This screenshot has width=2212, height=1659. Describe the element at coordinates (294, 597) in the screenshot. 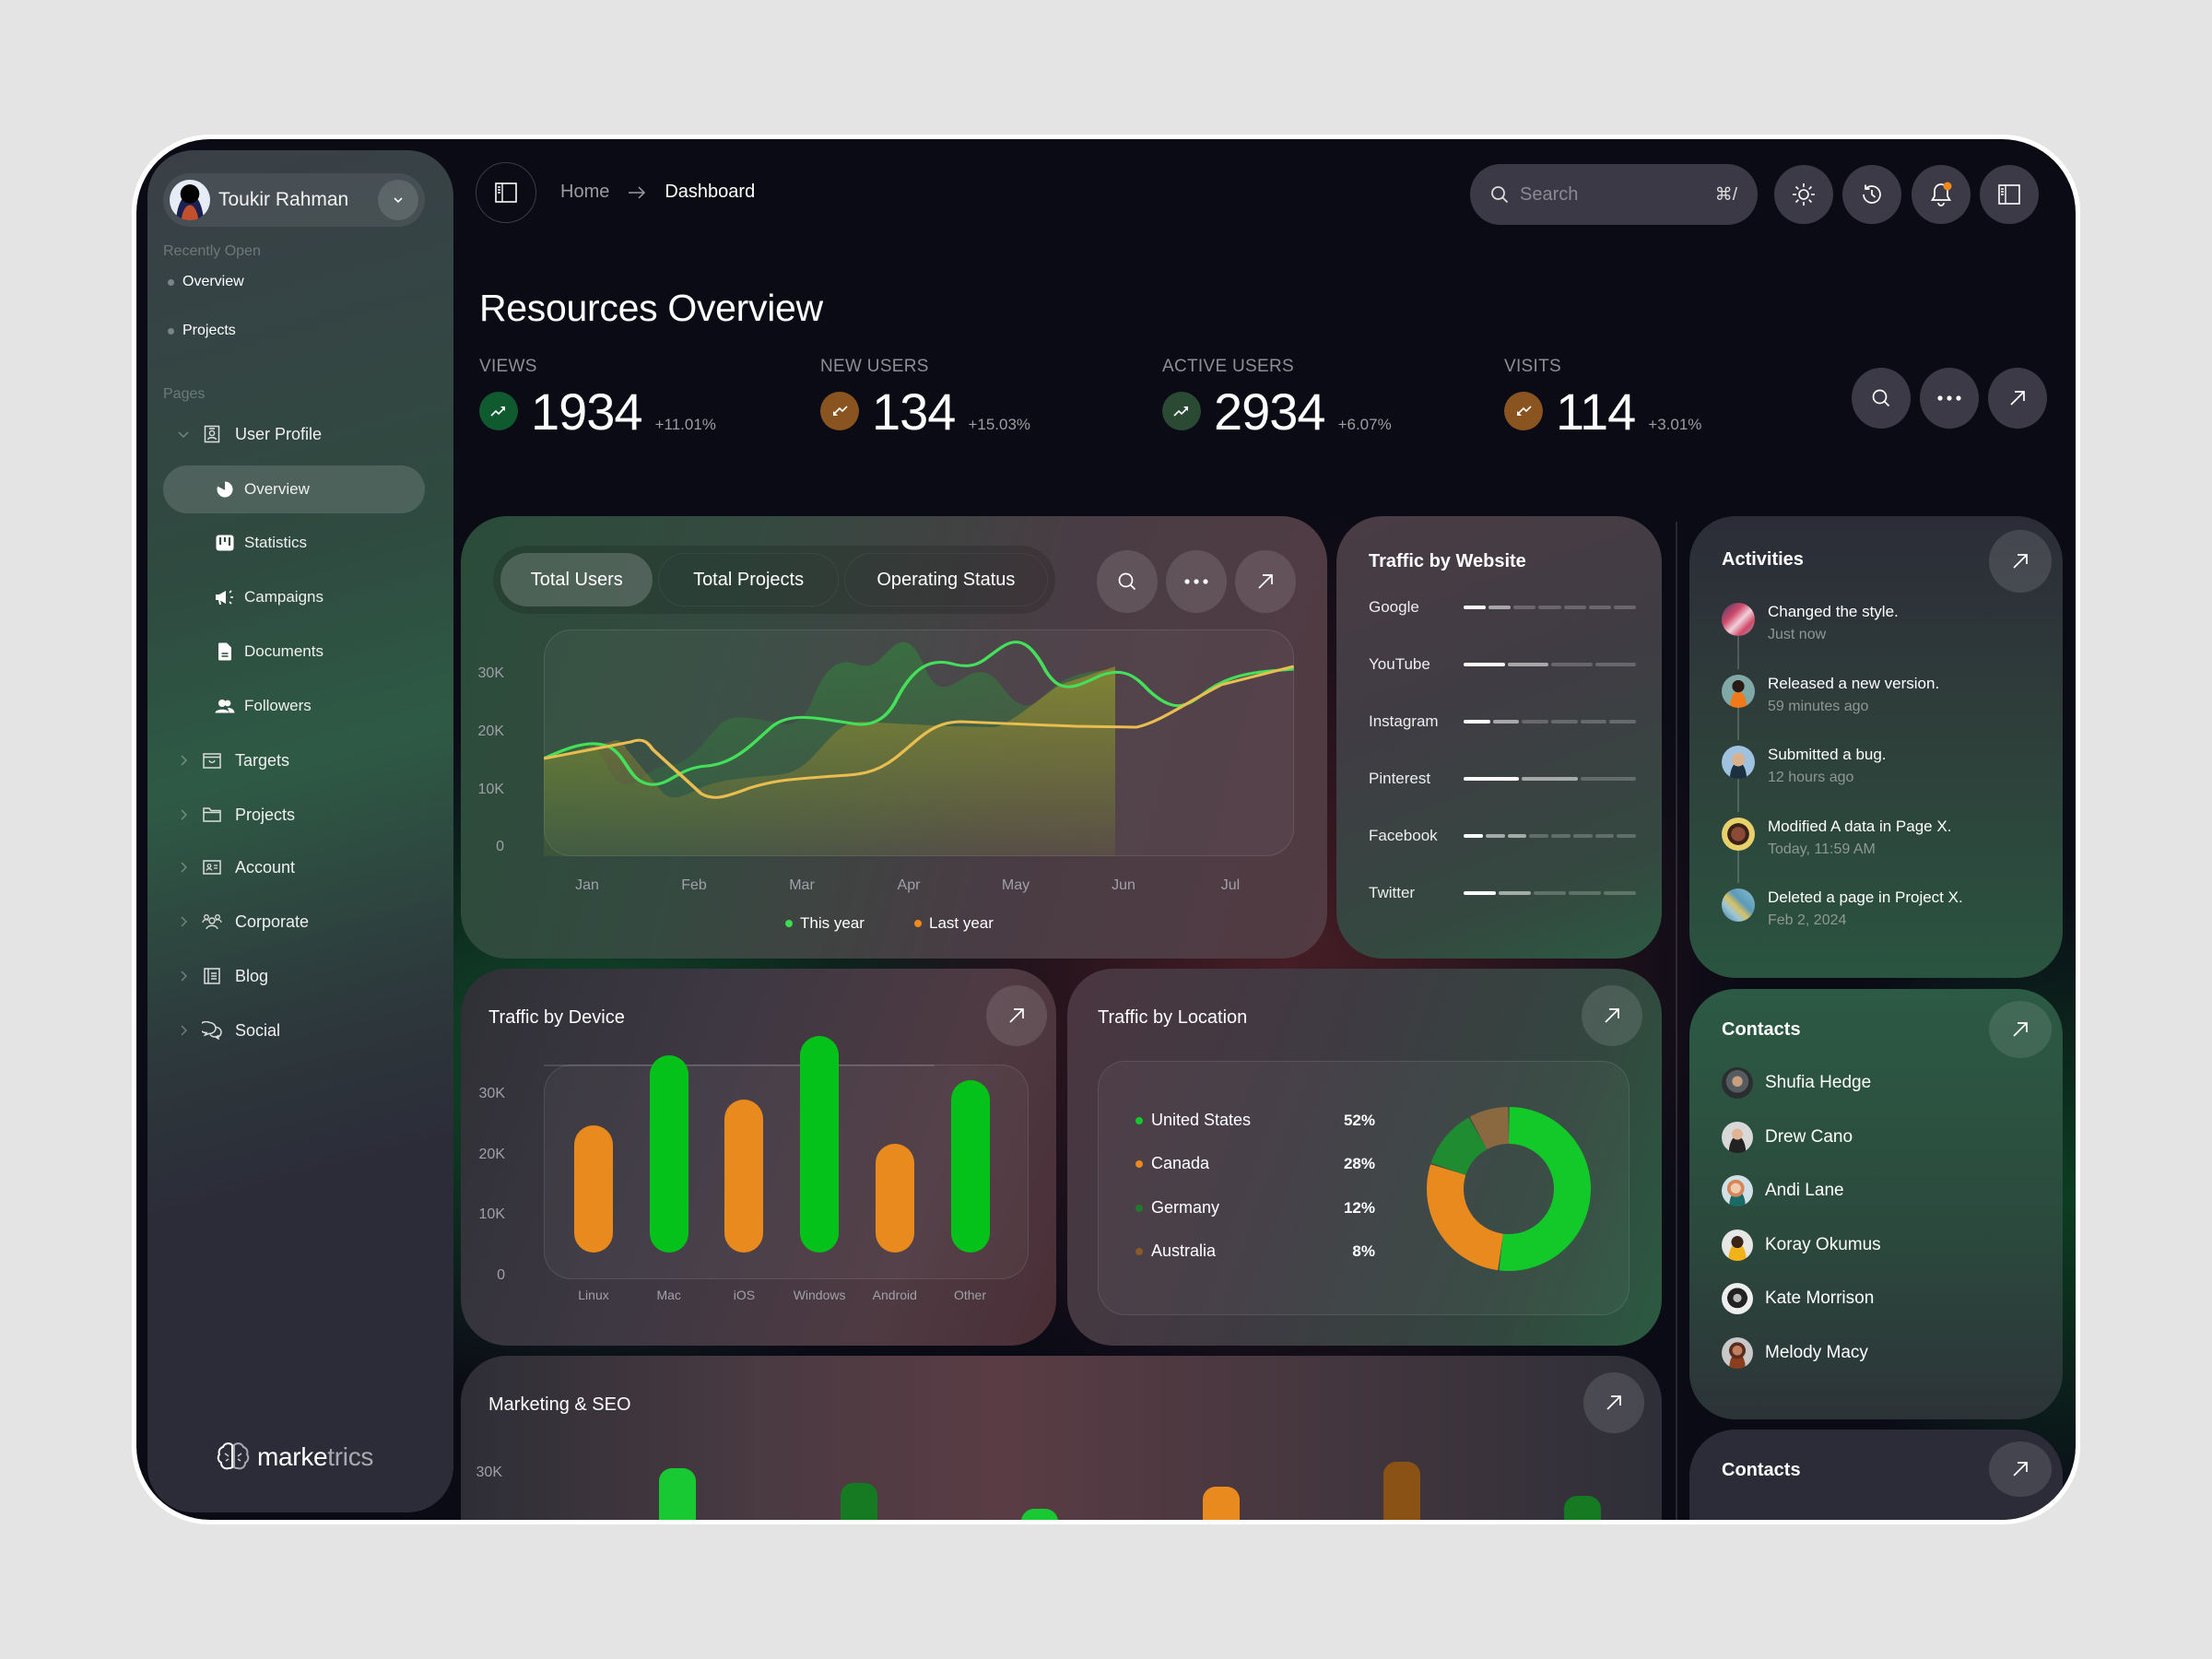

I see `sidebar-item-campaigns: Campaigns` at that location.